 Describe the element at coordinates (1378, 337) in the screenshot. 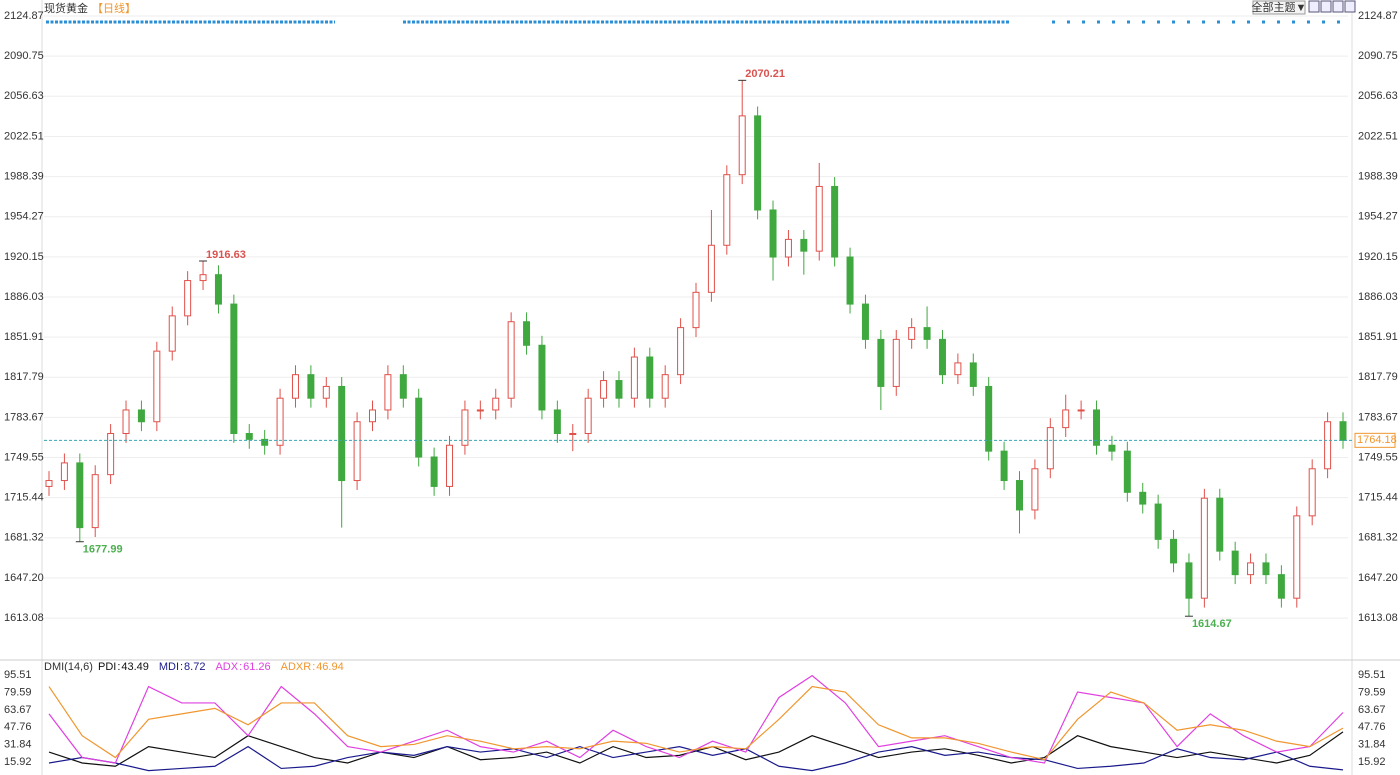

I see `y-tick-label: 1851.91` at that location.